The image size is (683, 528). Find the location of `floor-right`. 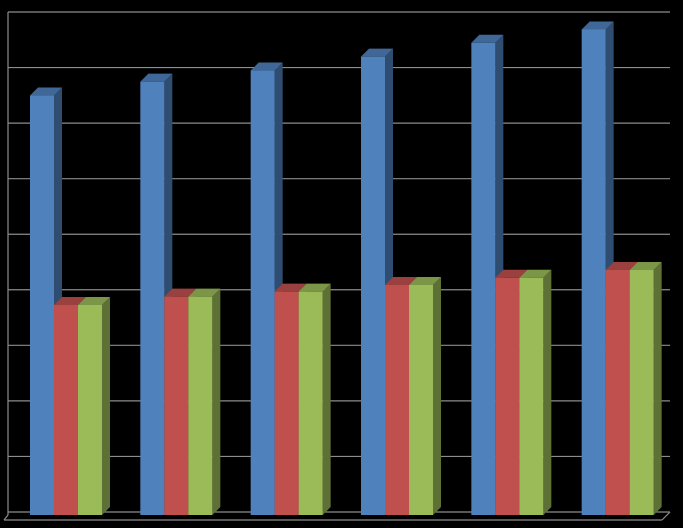

floor-right is located at coordinates (666, 516).